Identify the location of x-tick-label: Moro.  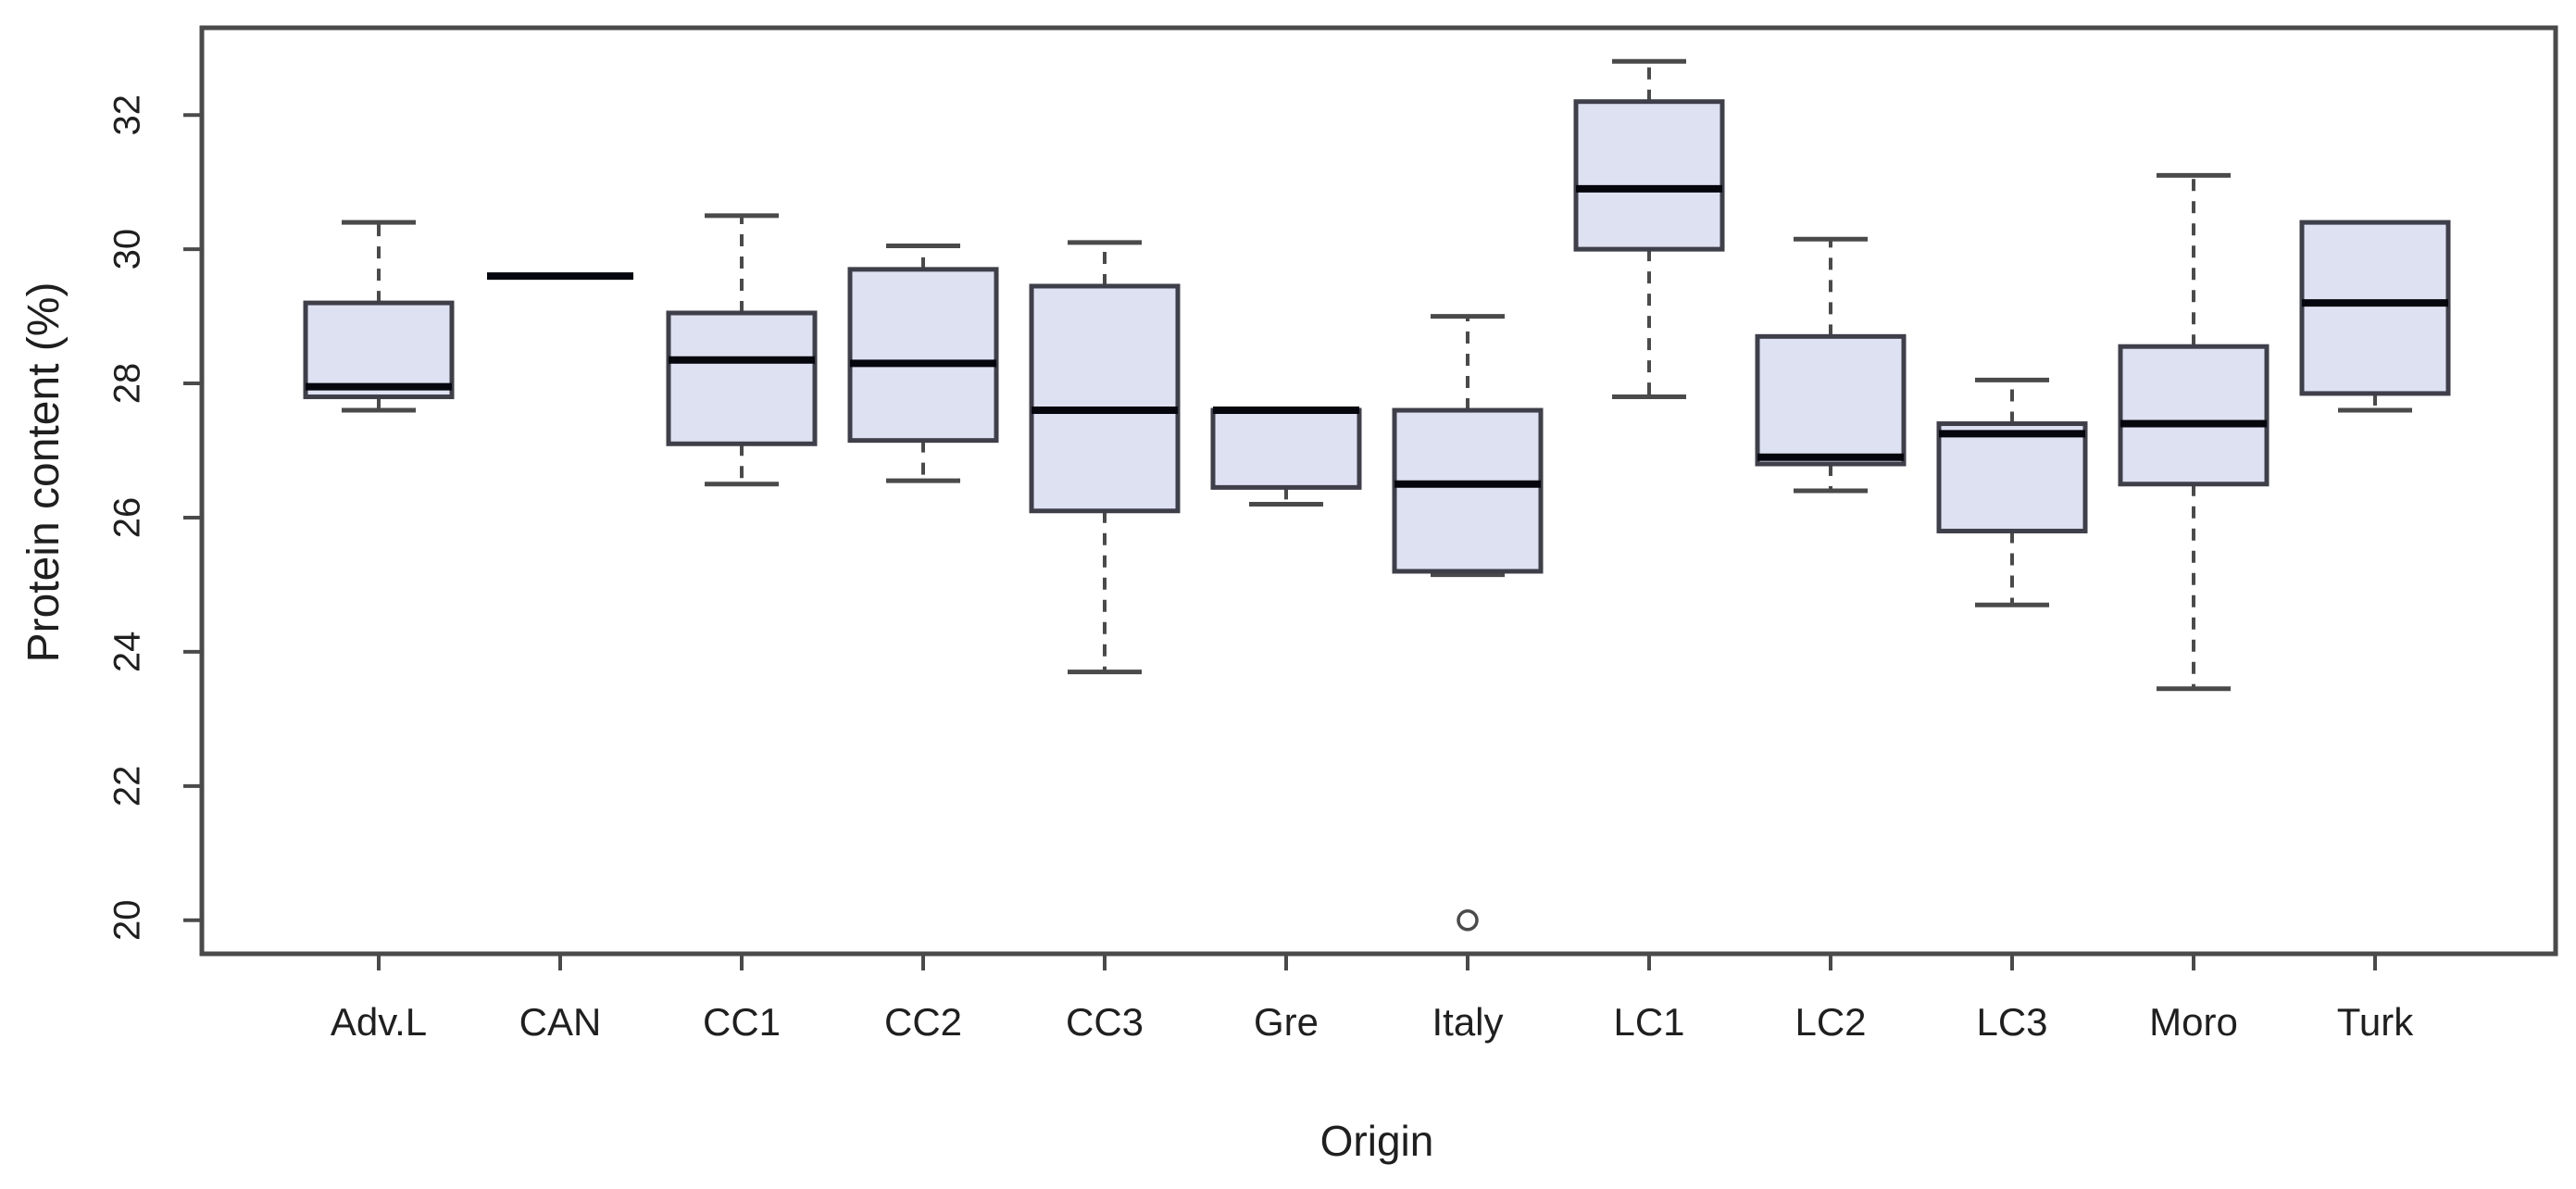
(2194, 1022).